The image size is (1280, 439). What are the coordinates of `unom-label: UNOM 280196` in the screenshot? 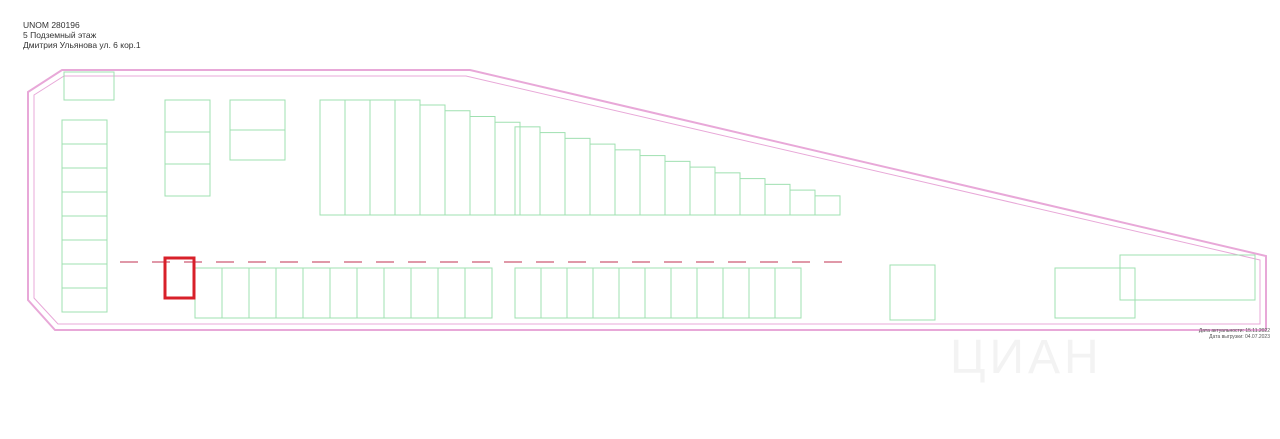 It's located at (51, 25).